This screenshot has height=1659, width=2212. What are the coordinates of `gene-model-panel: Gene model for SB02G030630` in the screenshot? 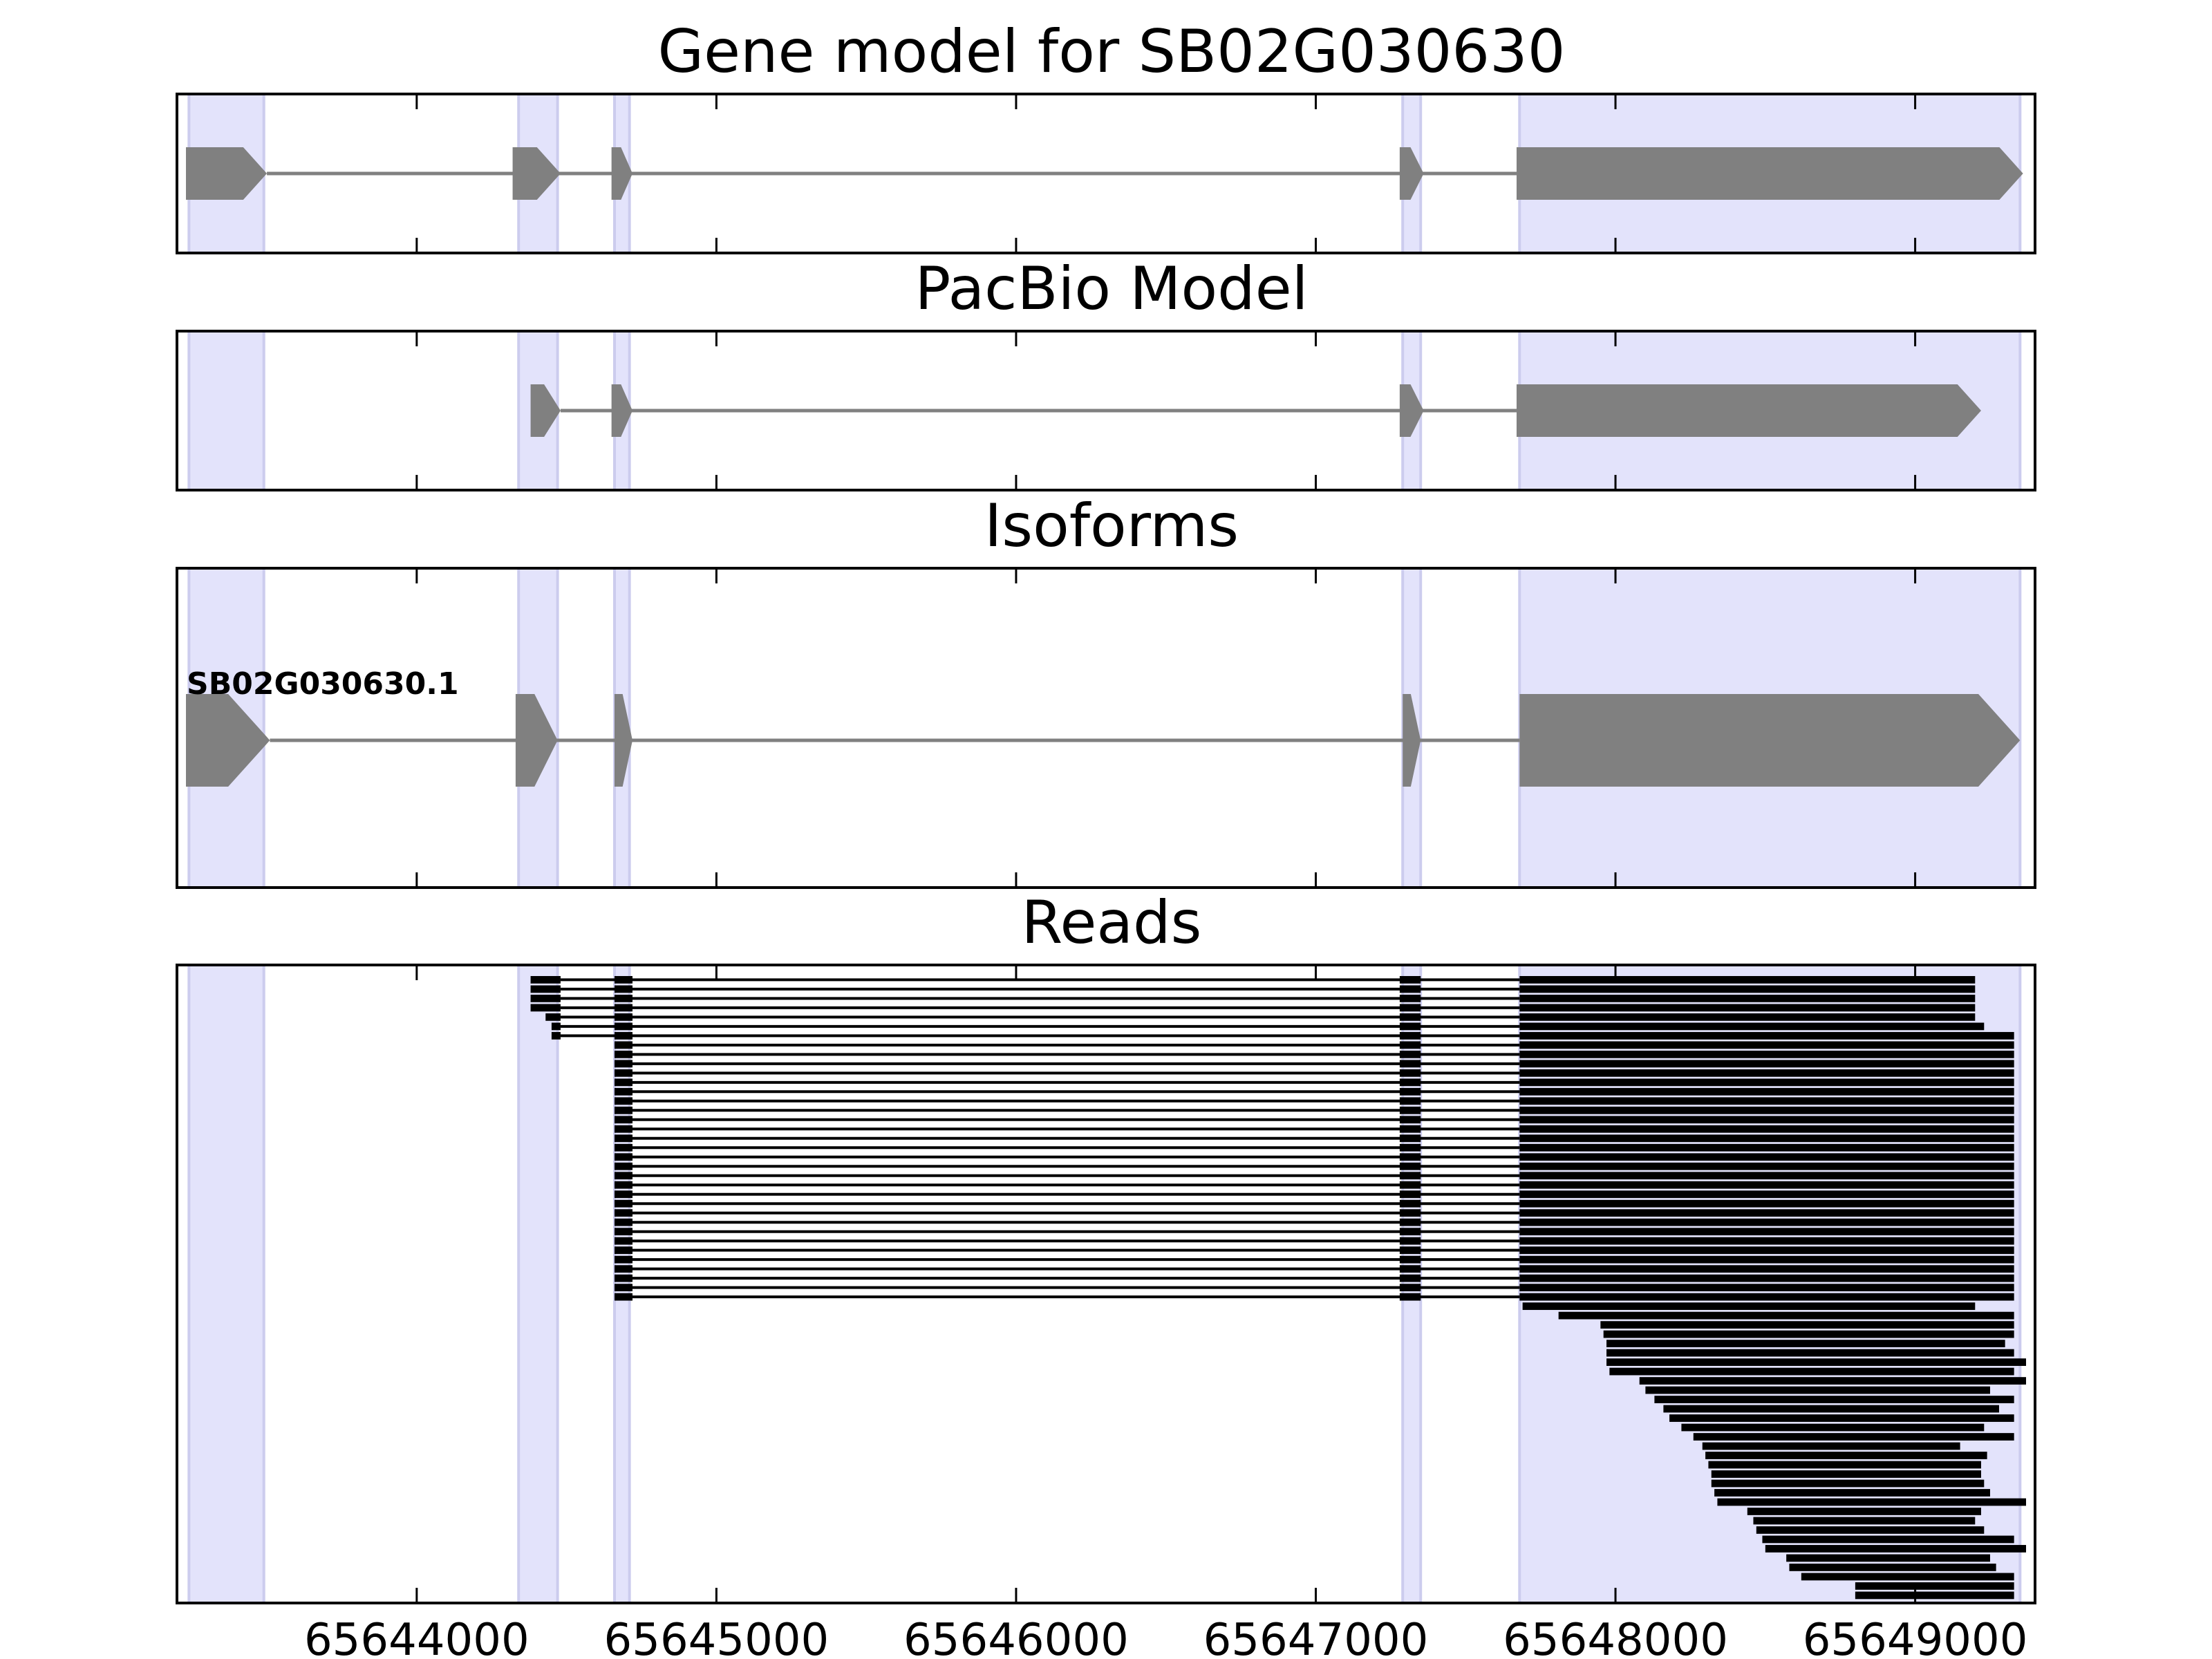 It's located at (1106, 135).